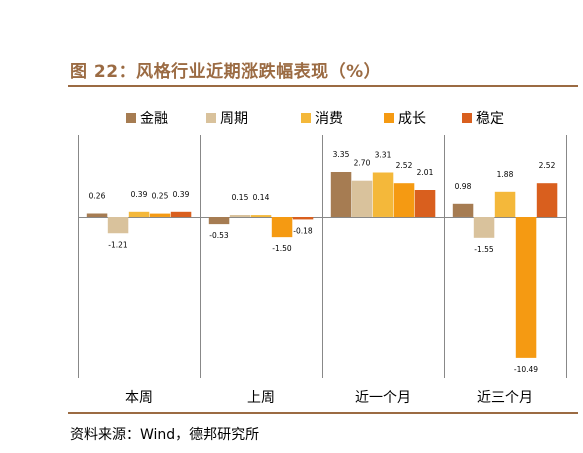 Image resolution: width=583 pixels, height=453 pixels. What do you see at coordinates (526, 369) in the screenshot?
I see `data-label-4-4: -10.49` at bounding box center [526, 369].